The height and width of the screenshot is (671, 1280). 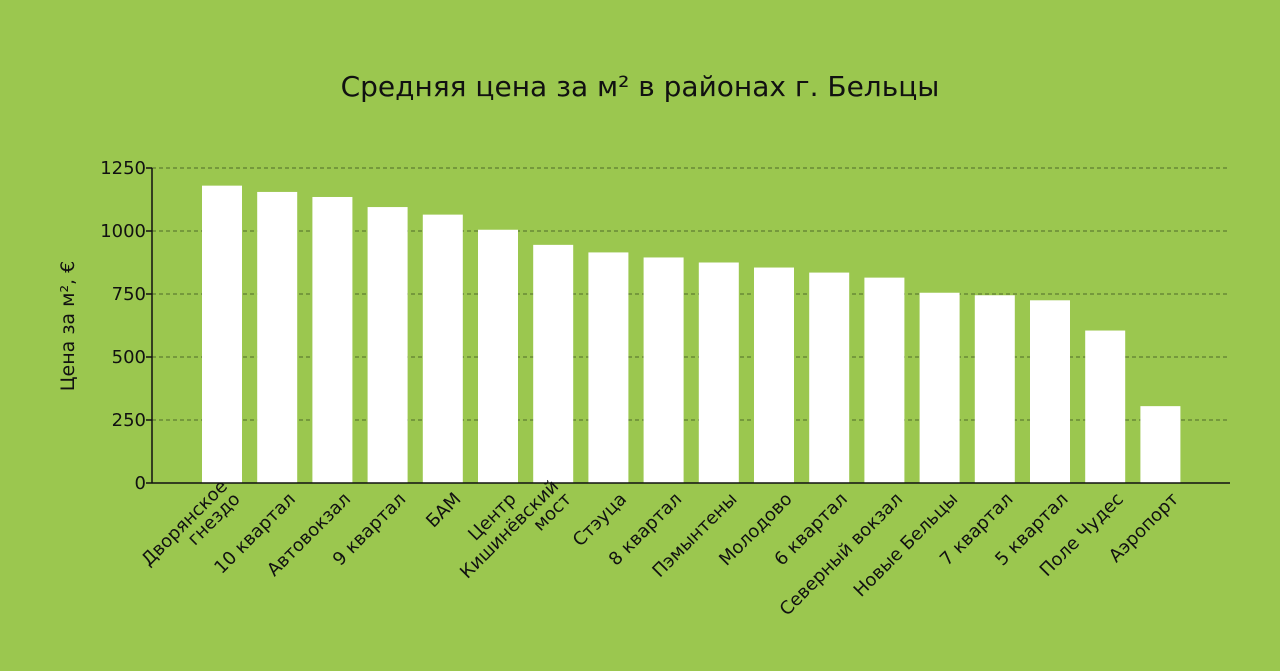 What do you see at coordinates (443, 510) in the screenshot?
I see `x-category-label: БАМ` at bounding box center [443, 510].